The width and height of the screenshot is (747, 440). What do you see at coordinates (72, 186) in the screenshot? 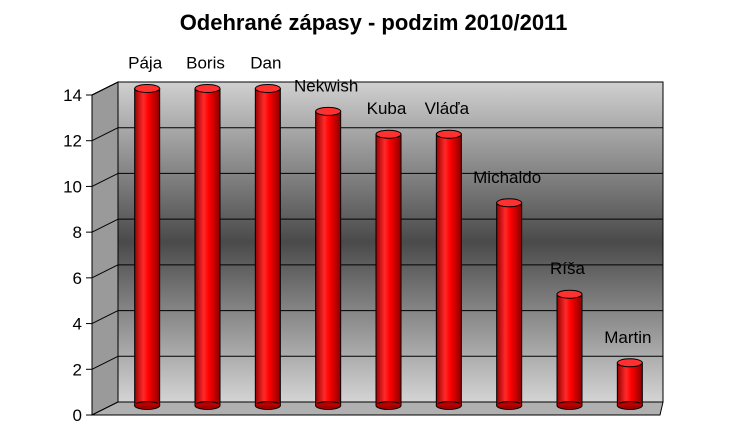
I see `y-tick-label: 10` at bounding box center [72, 186].